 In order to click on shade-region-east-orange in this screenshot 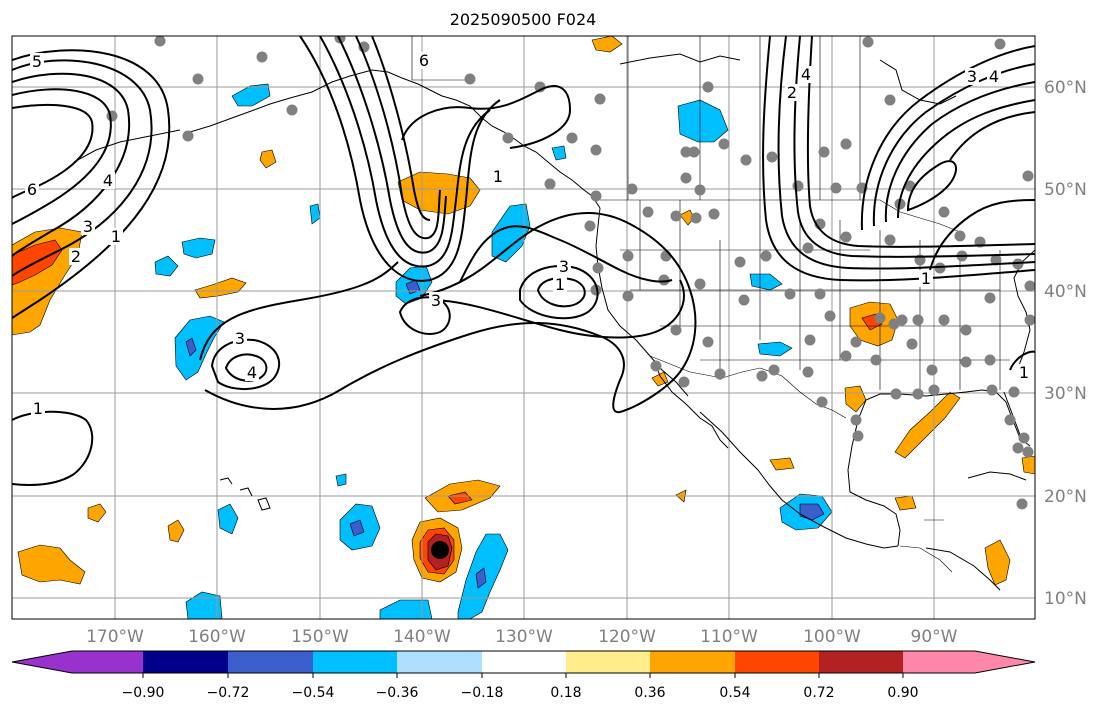, I will do `click(1028, 465)`.